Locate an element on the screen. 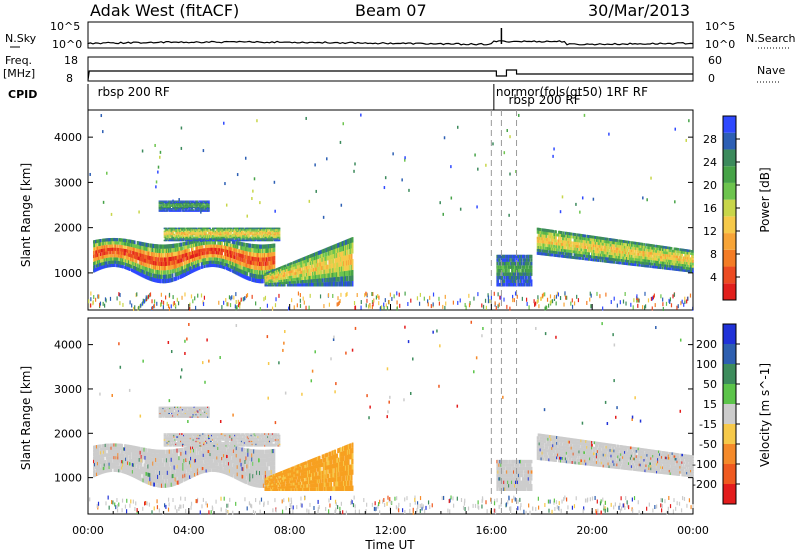 Image resolution: width=800 pixels, height=554 pixels. sparse-cell is located at coordinates (675, 129).